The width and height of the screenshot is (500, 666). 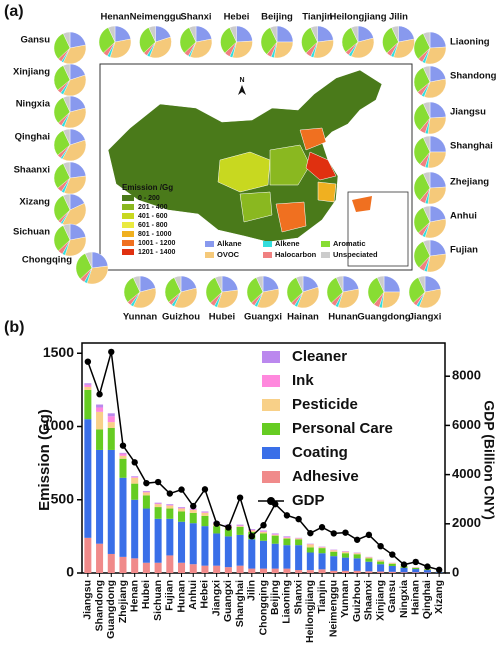 I want to click on x-tick-label: Hebei, so click(x=205, y=594).